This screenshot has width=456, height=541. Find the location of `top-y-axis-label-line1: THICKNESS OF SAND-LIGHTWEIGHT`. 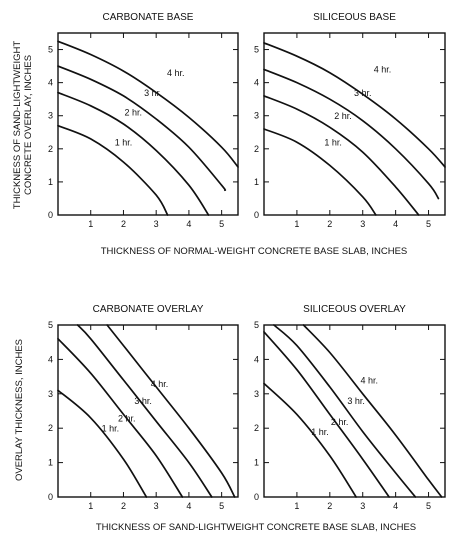

top-y-axis-label-line1: THICKNESS OF SAND-LIGHTWEIGHT is located at coordinates (17, 125).